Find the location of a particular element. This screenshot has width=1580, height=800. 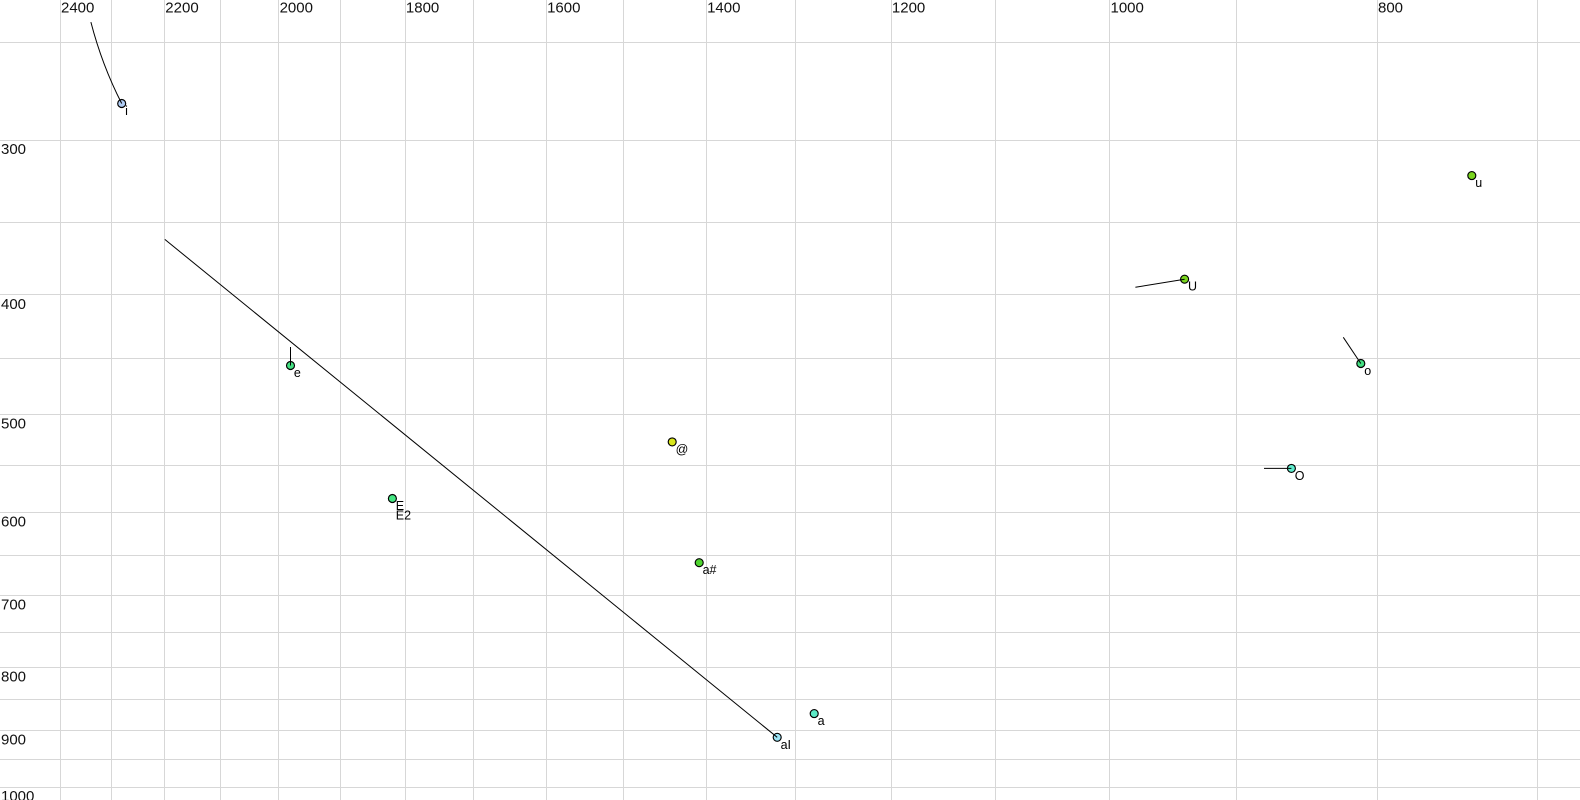

svg-text: u is located at coordinates (1478, 183).